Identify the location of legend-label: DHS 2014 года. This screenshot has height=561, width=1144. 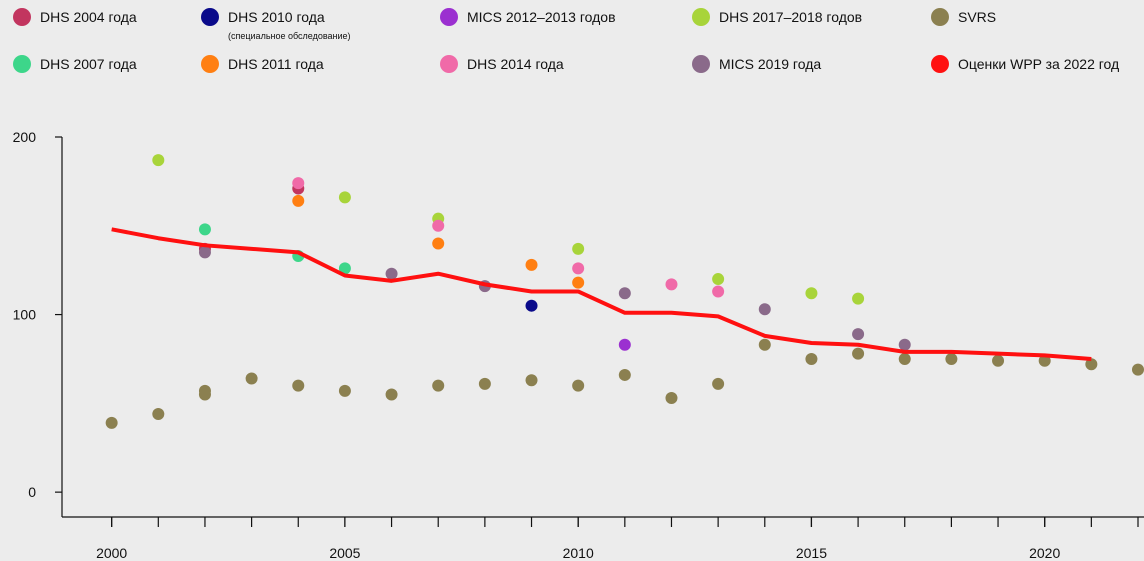
(515, 64).